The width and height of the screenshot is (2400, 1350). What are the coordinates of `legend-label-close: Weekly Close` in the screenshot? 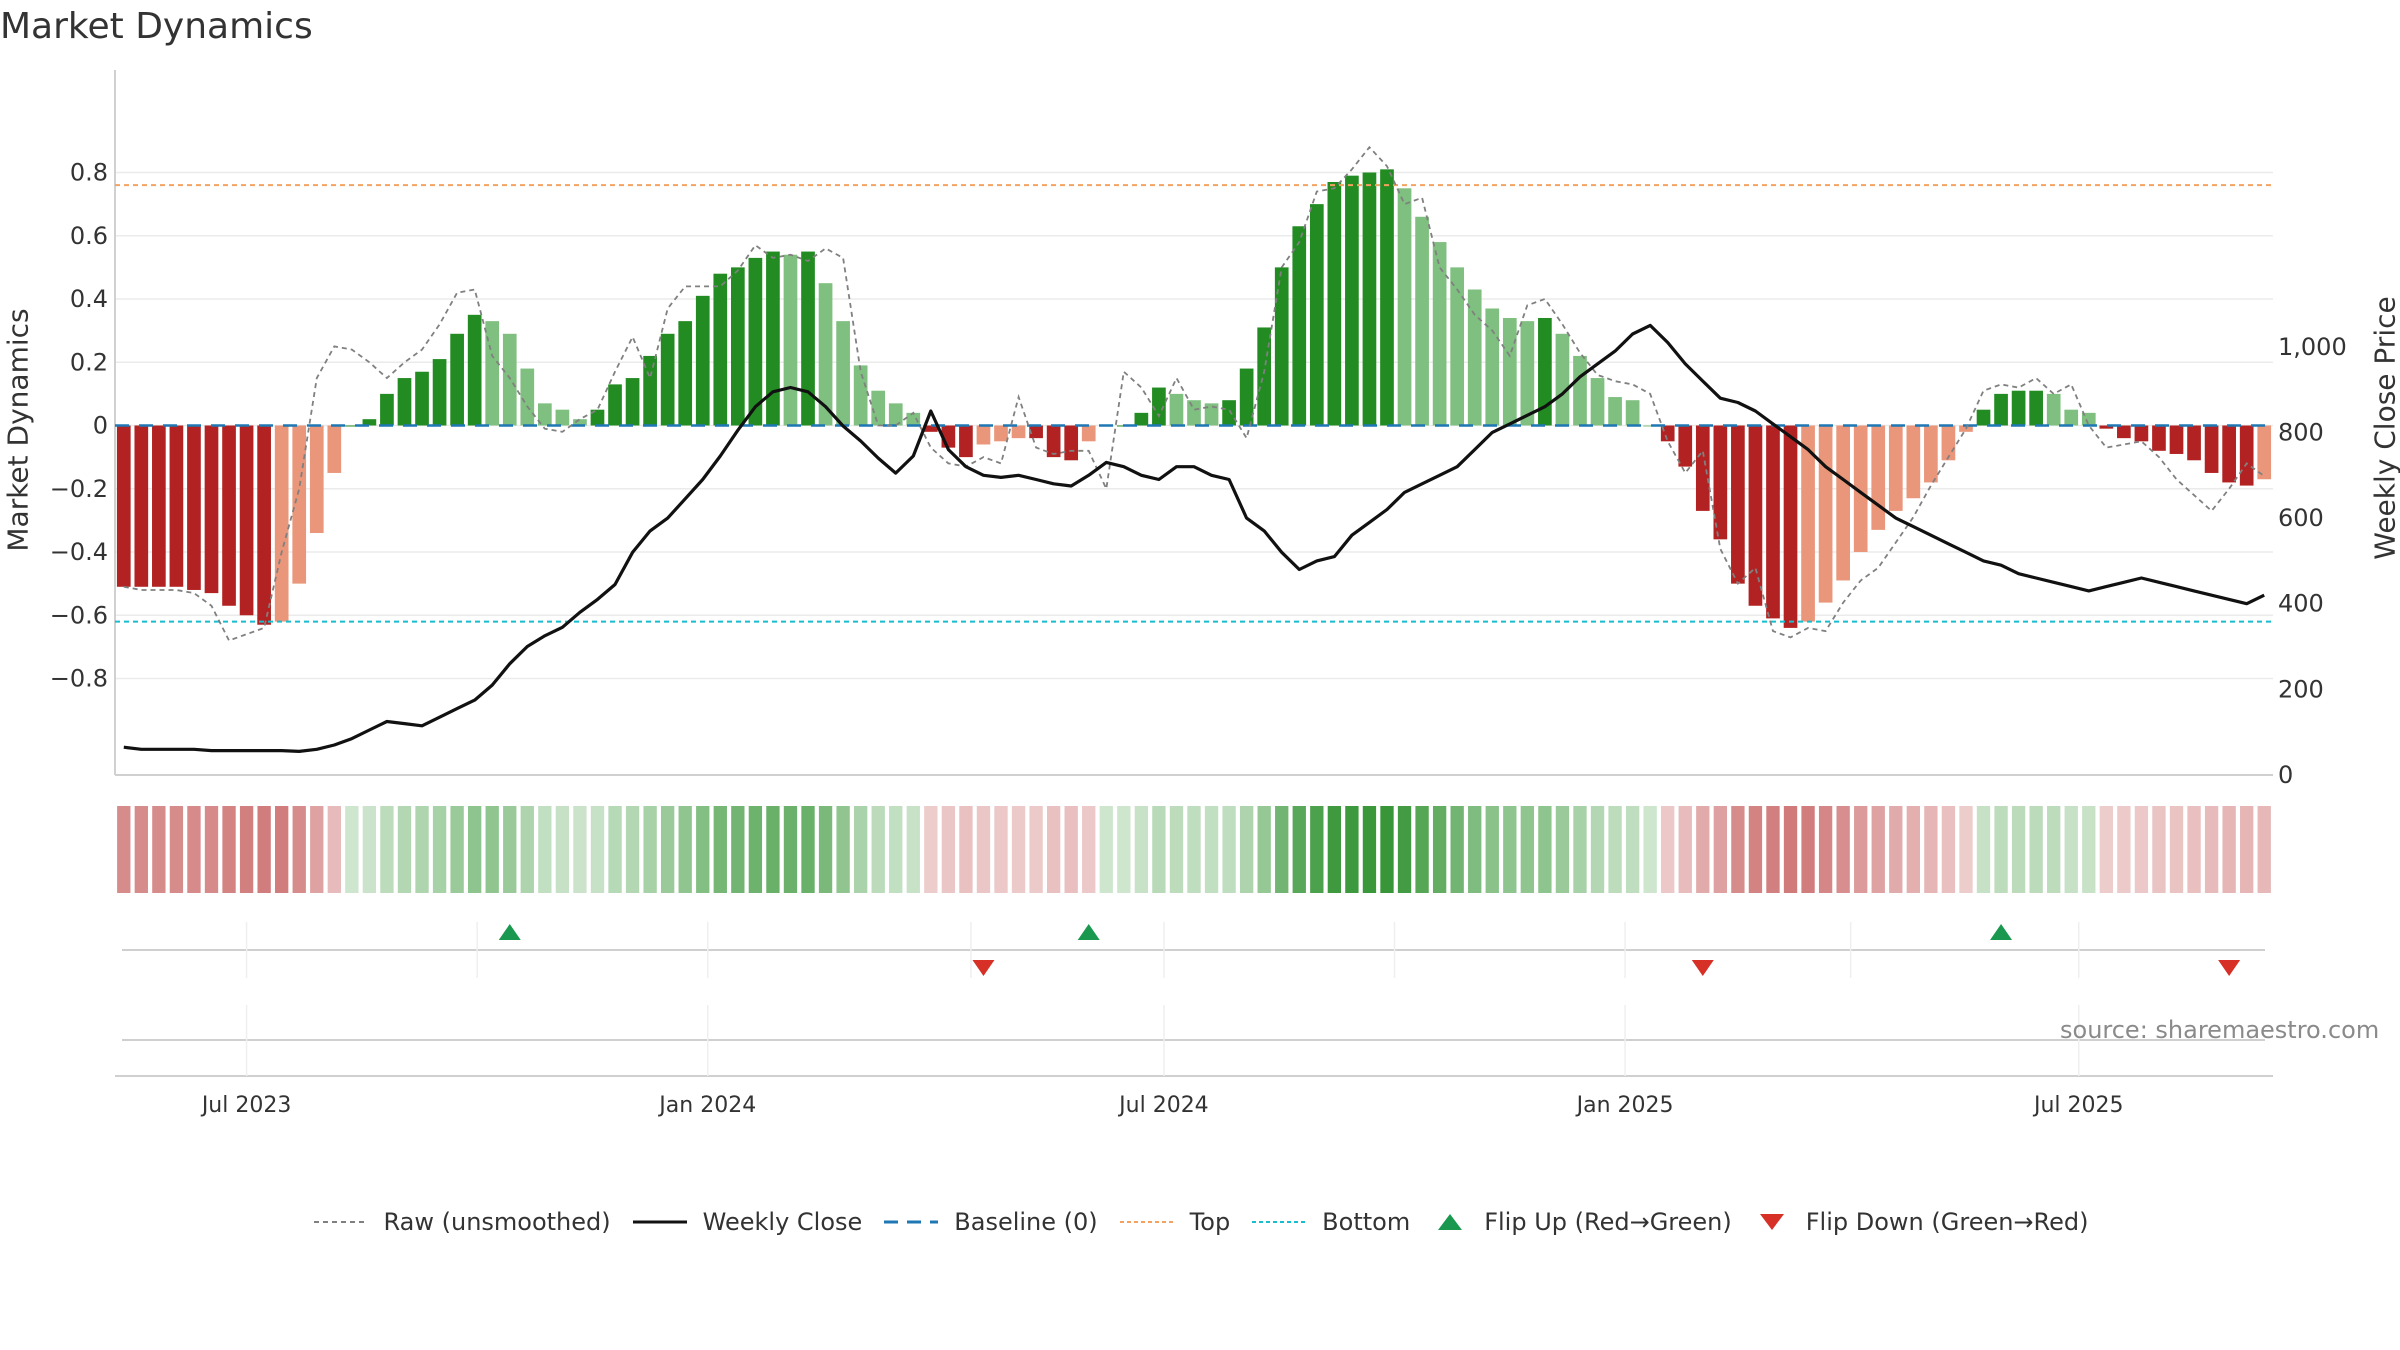 It's located at (782, 1222).